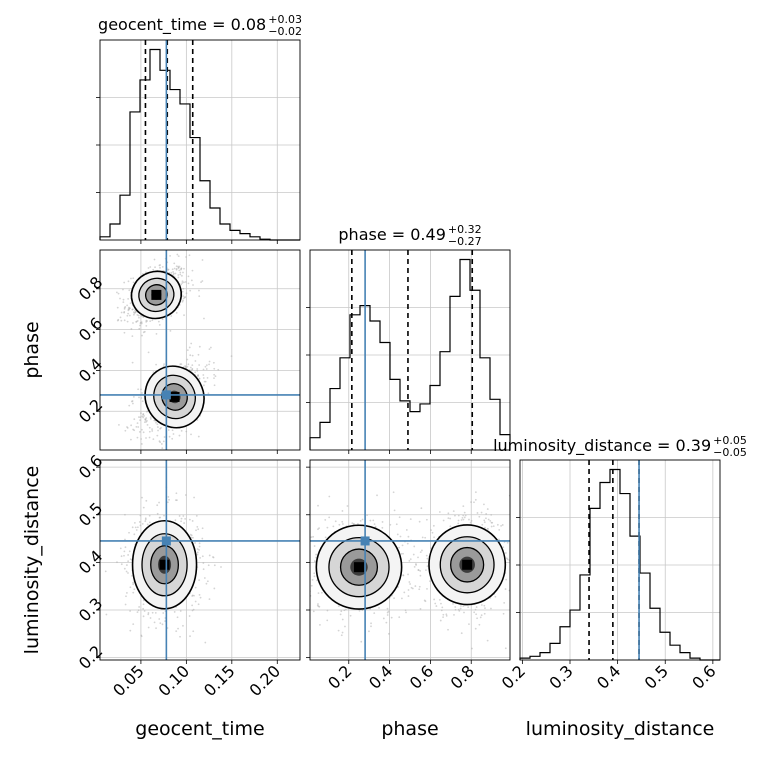  What do you see at coordinates (409, 235) in the screenshot?
I see `title-phase: phase = 0.49 +0.32−0.27` at bounding box center [409, 235].